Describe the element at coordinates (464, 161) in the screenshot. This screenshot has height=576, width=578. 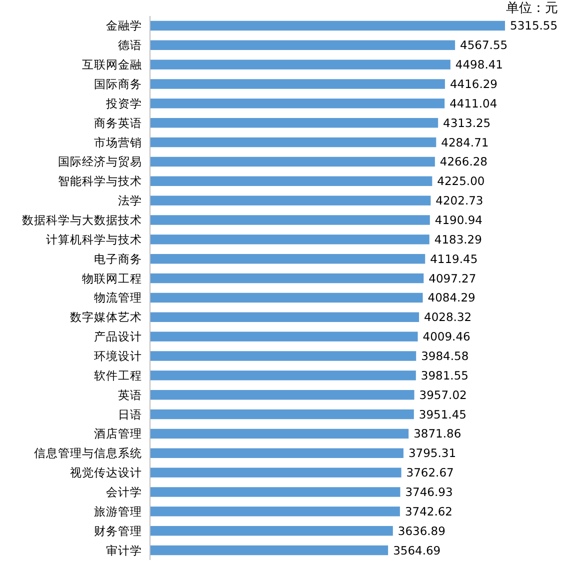
I see `data-label: 4266.28` at that location.